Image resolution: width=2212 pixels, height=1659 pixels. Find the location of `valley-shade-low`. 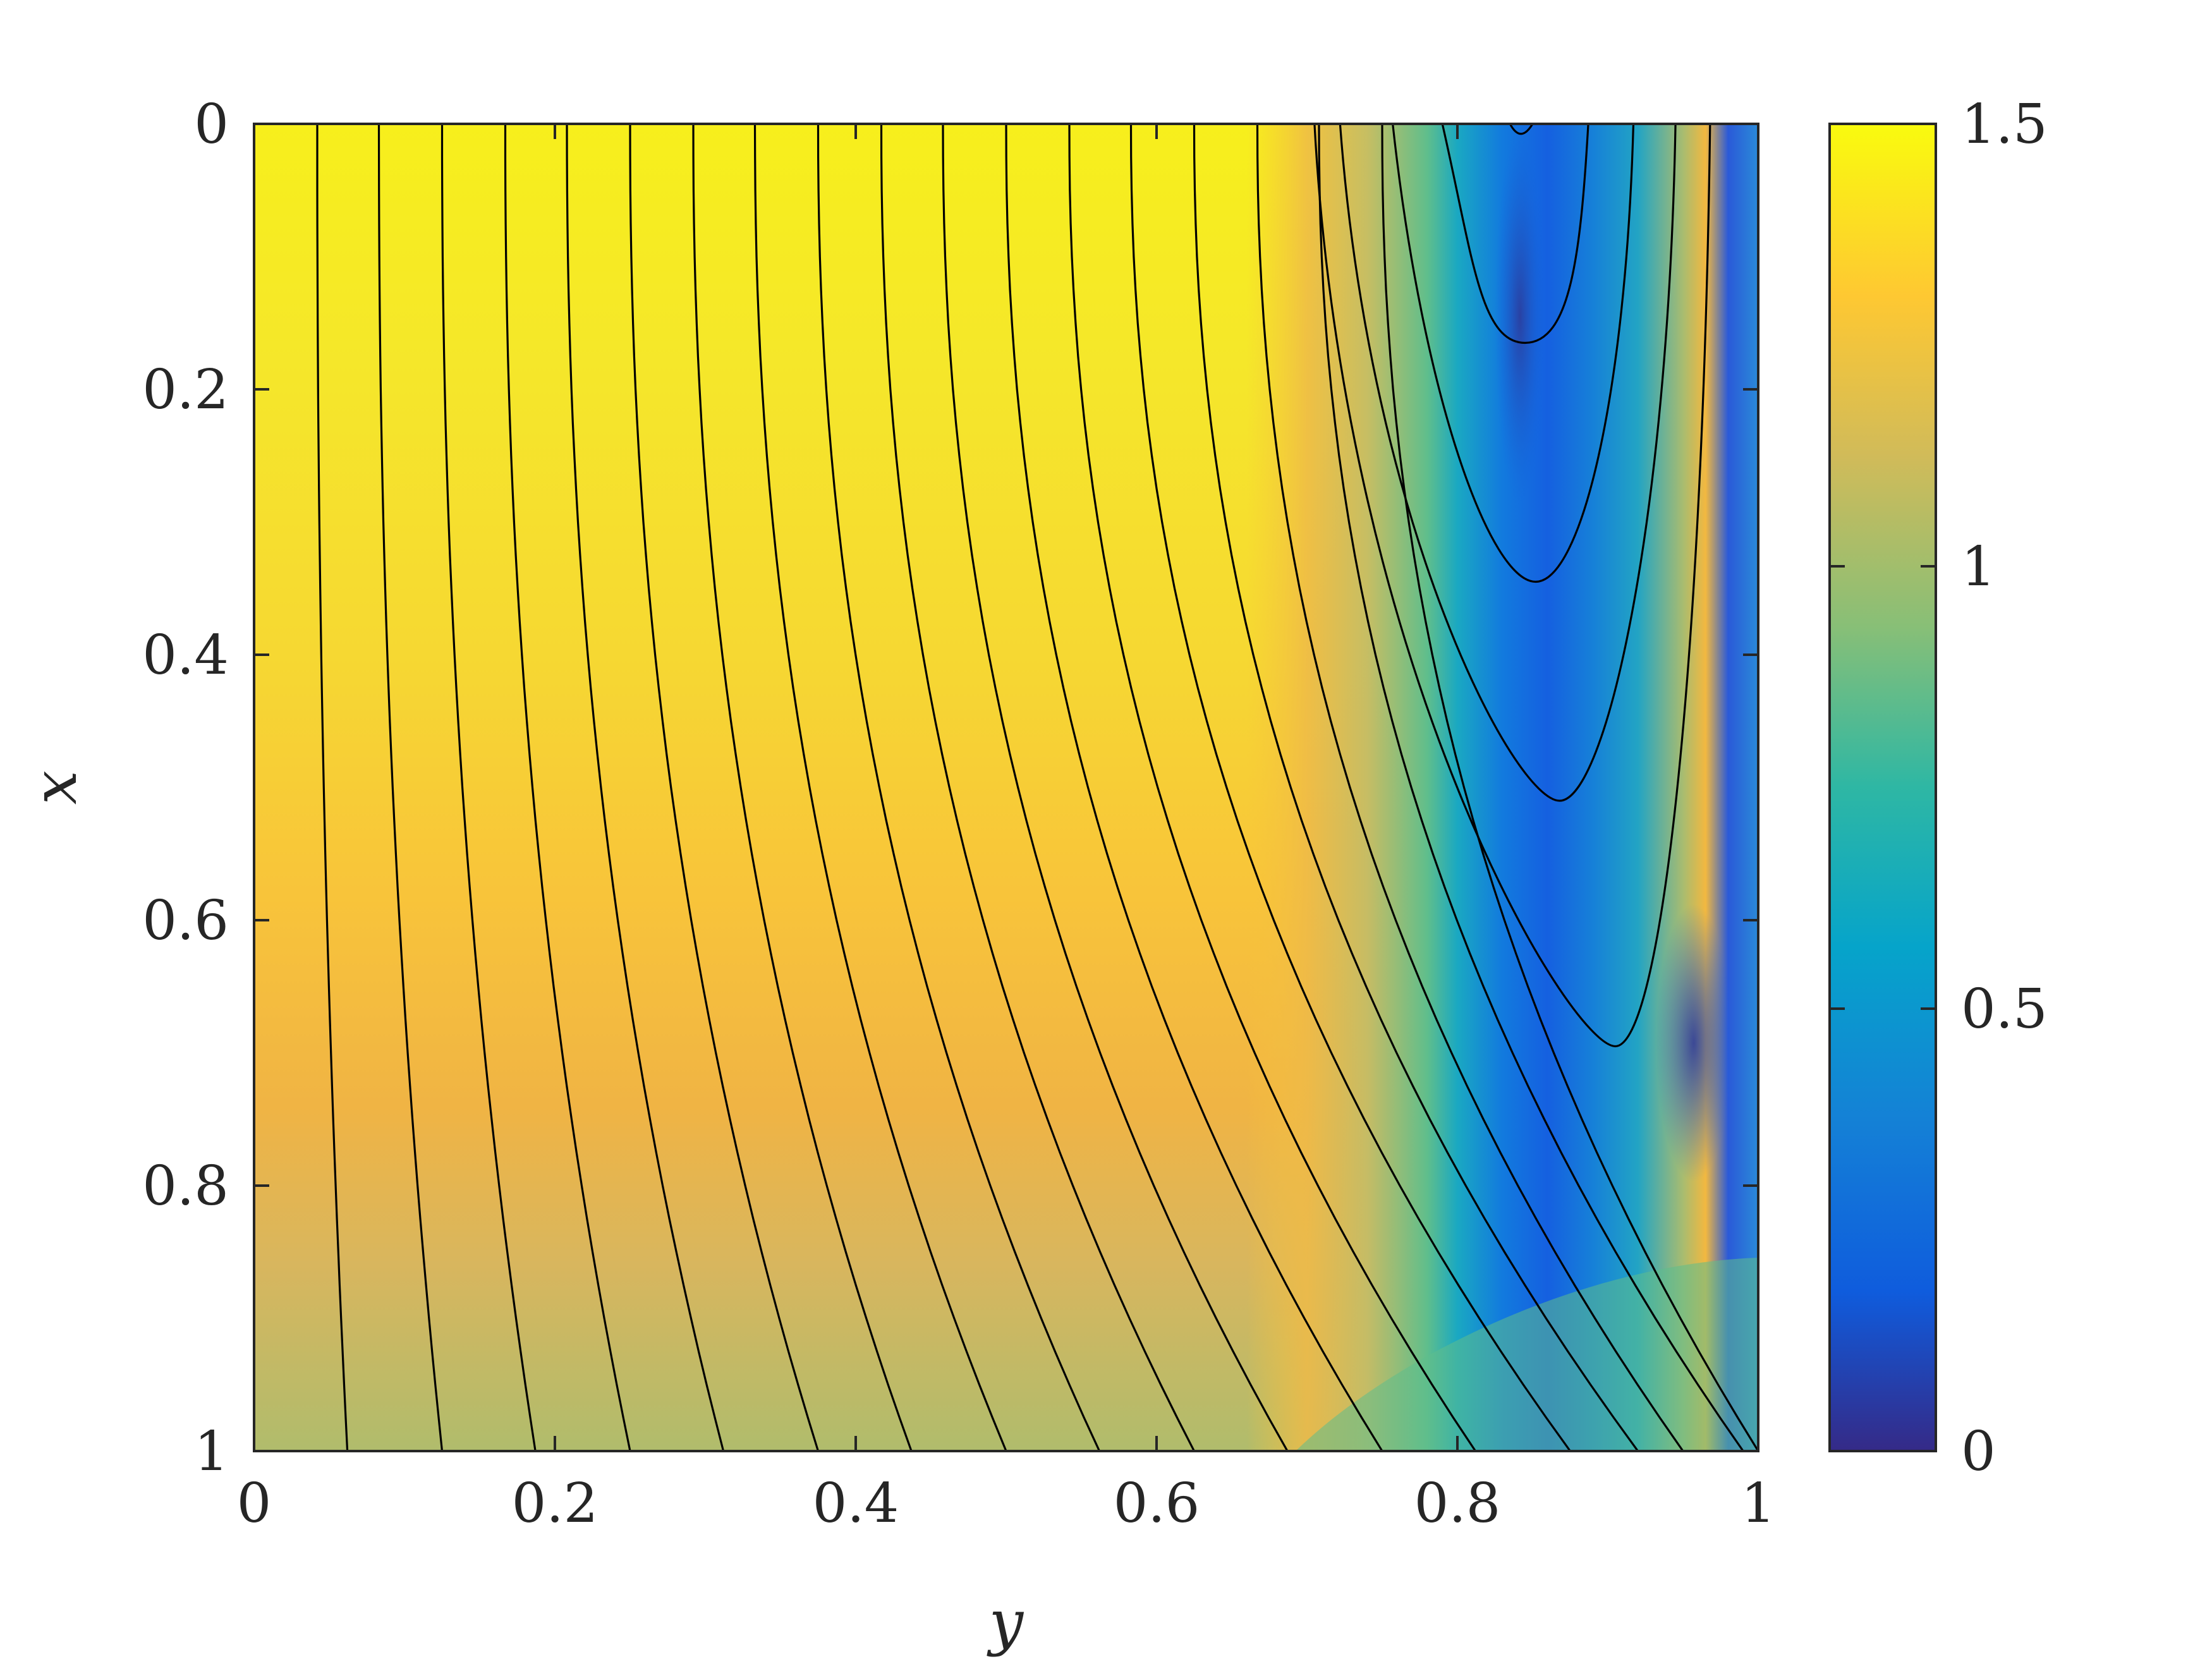

valley-shade-low is located at coordinates (1694, 1043).